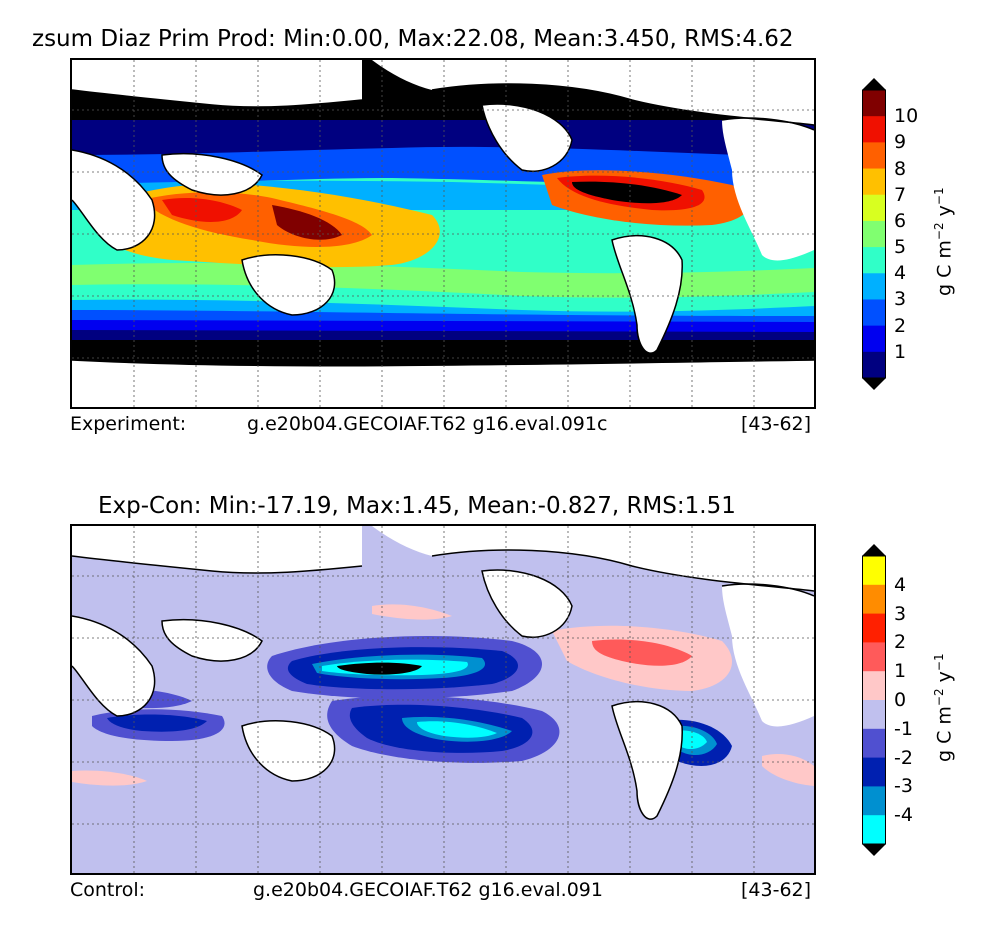 The height and width of the screenshot is (930, 988). What do you see at coordinates (900, 700) in the screenshot?
I see `bottom-colorbar-tick-label: 0` at bounding box center [900, 700].